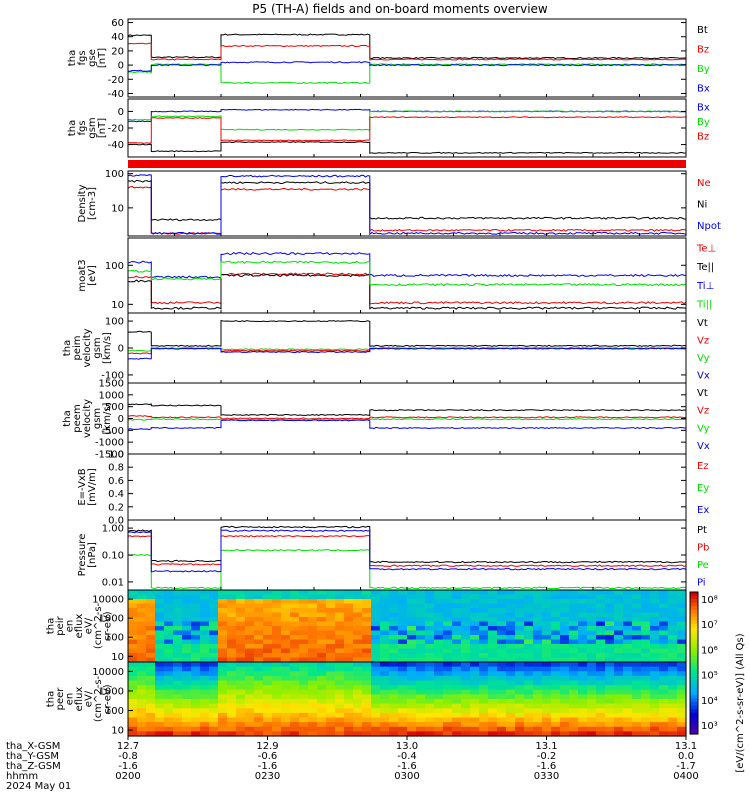  I want to click on legend-fgs-gsm-Bx: Bx, so click(703, 107).